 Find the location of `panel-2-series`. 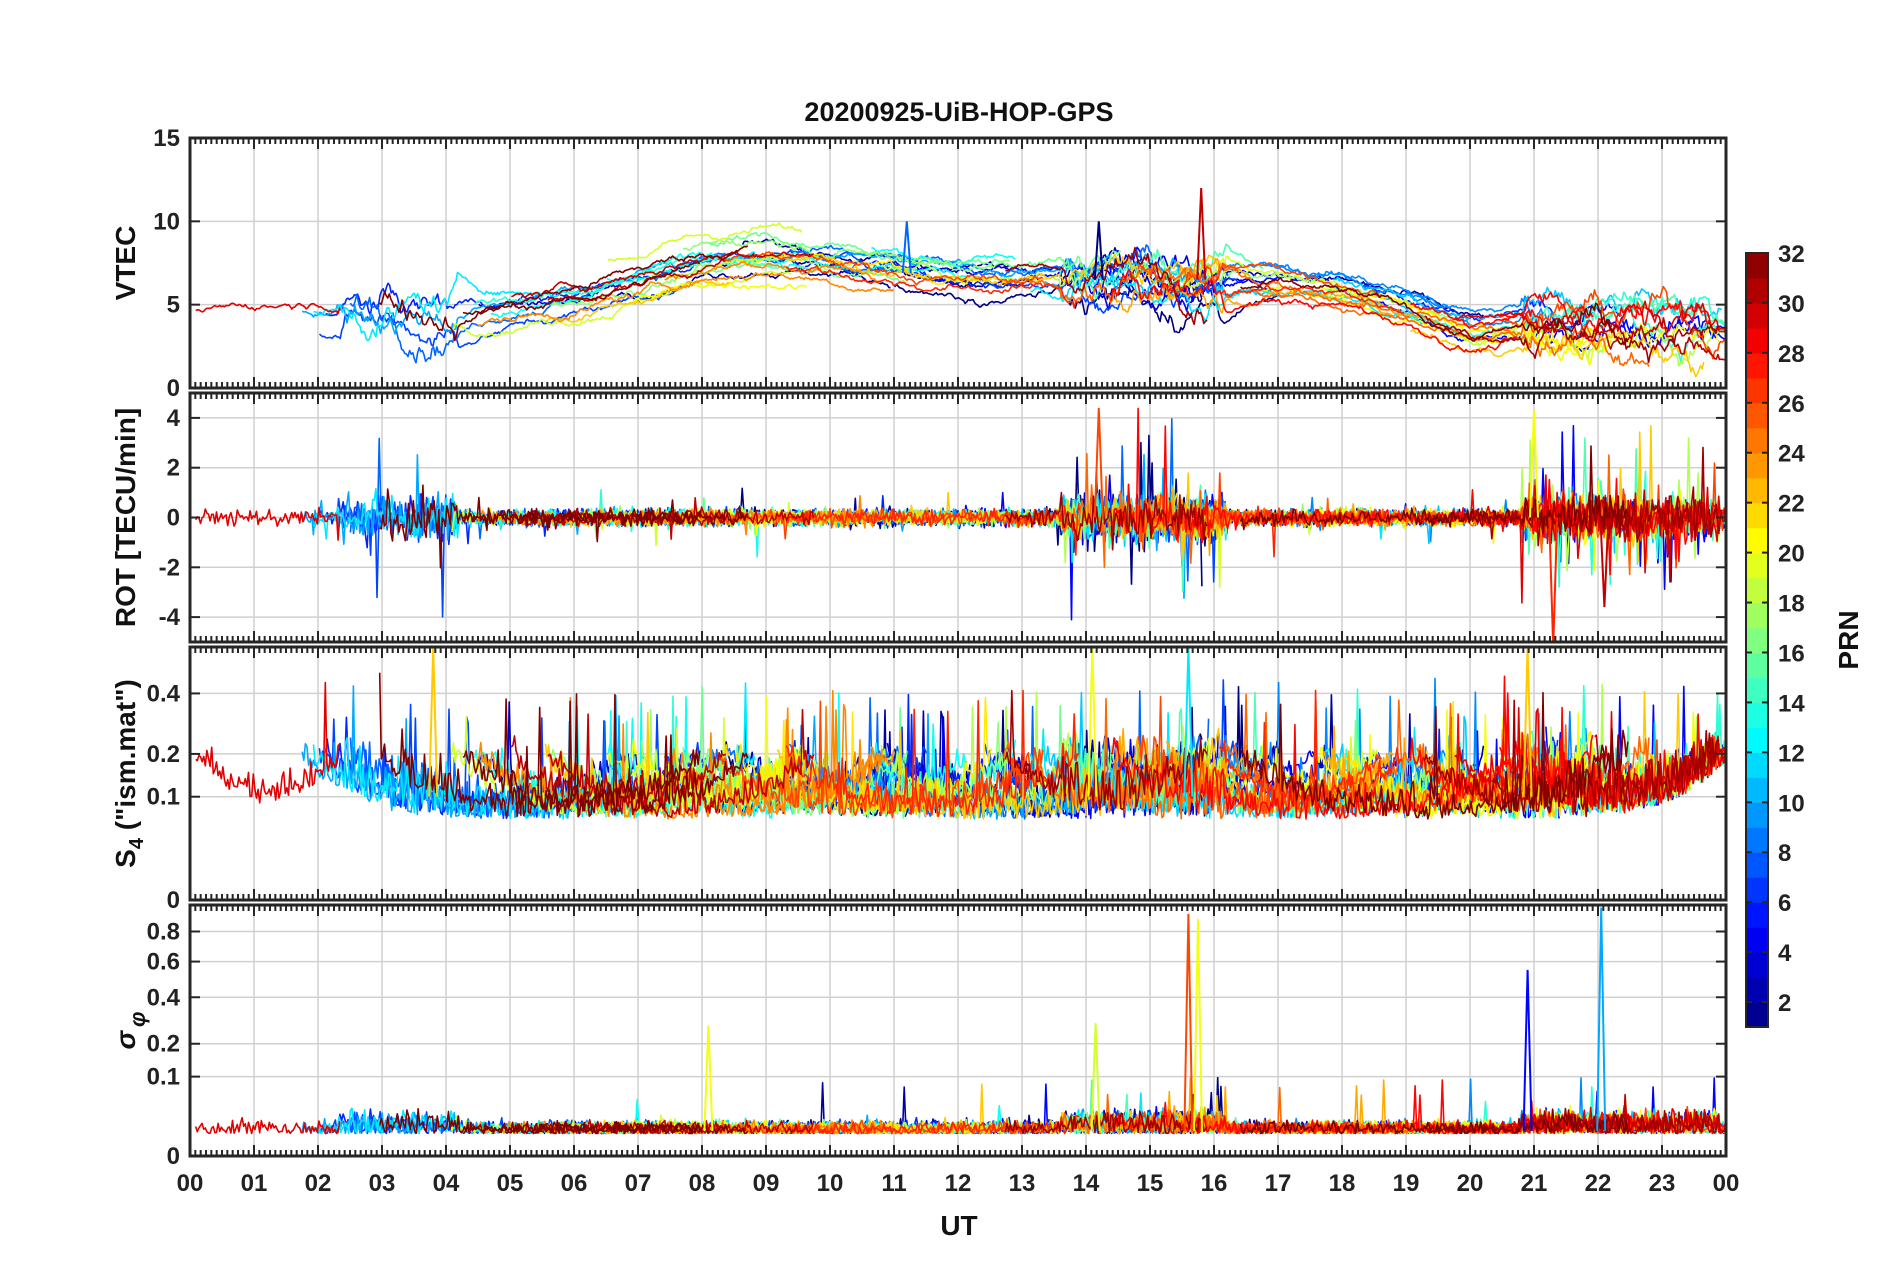

panel-2-series is located at coordinates (960, 524).